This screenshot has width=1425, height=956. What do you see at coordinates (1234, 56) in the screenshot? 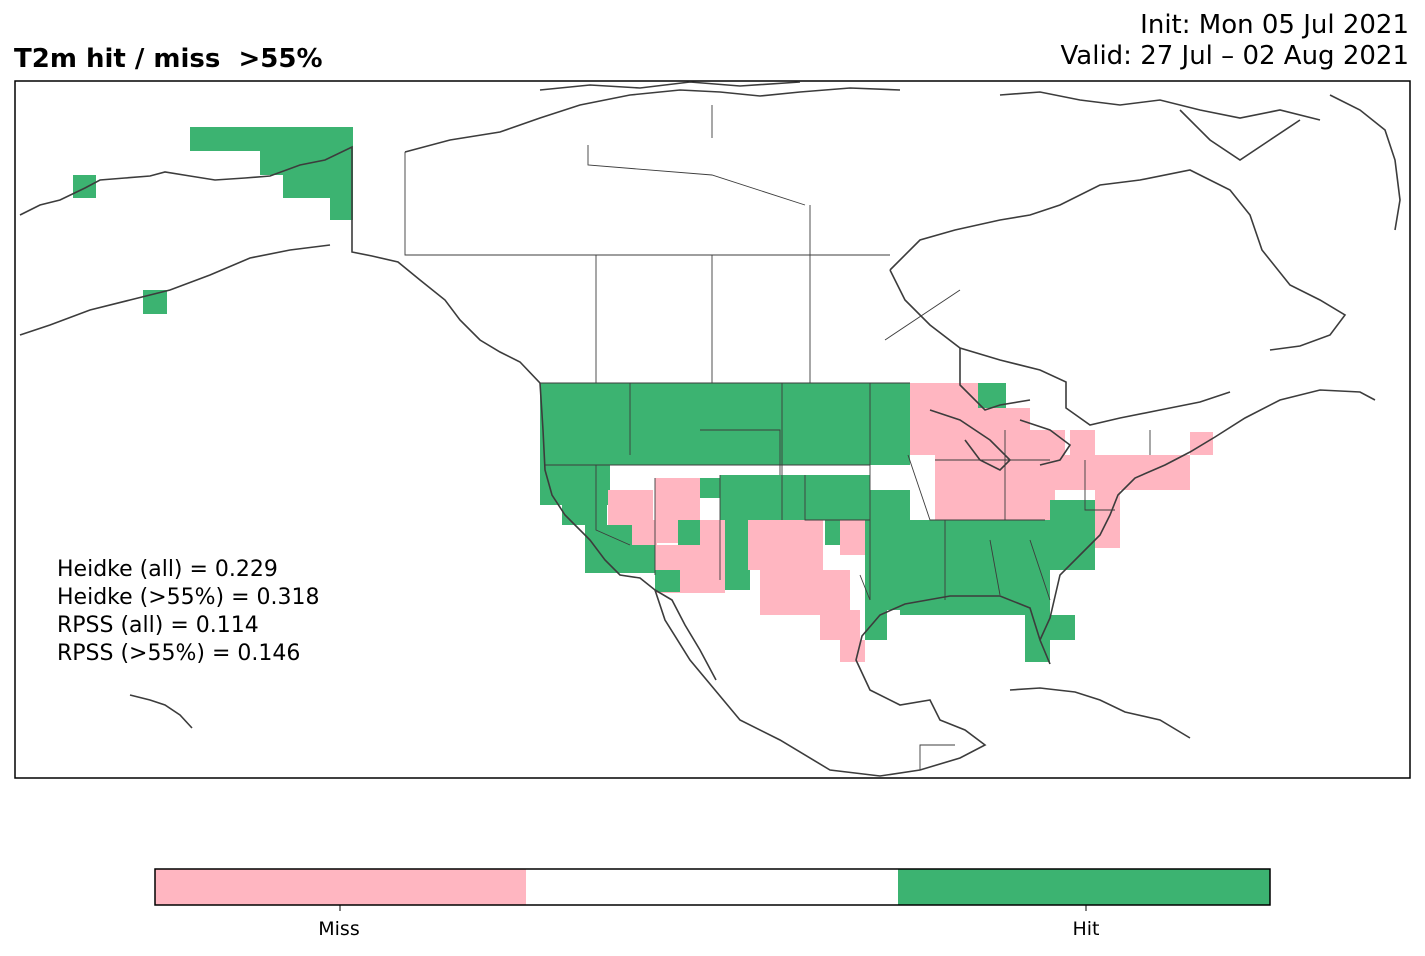
I see `valid-period: Valid: 27 Jul – 02 Aug 2021` at bounding box center [1234, 56].